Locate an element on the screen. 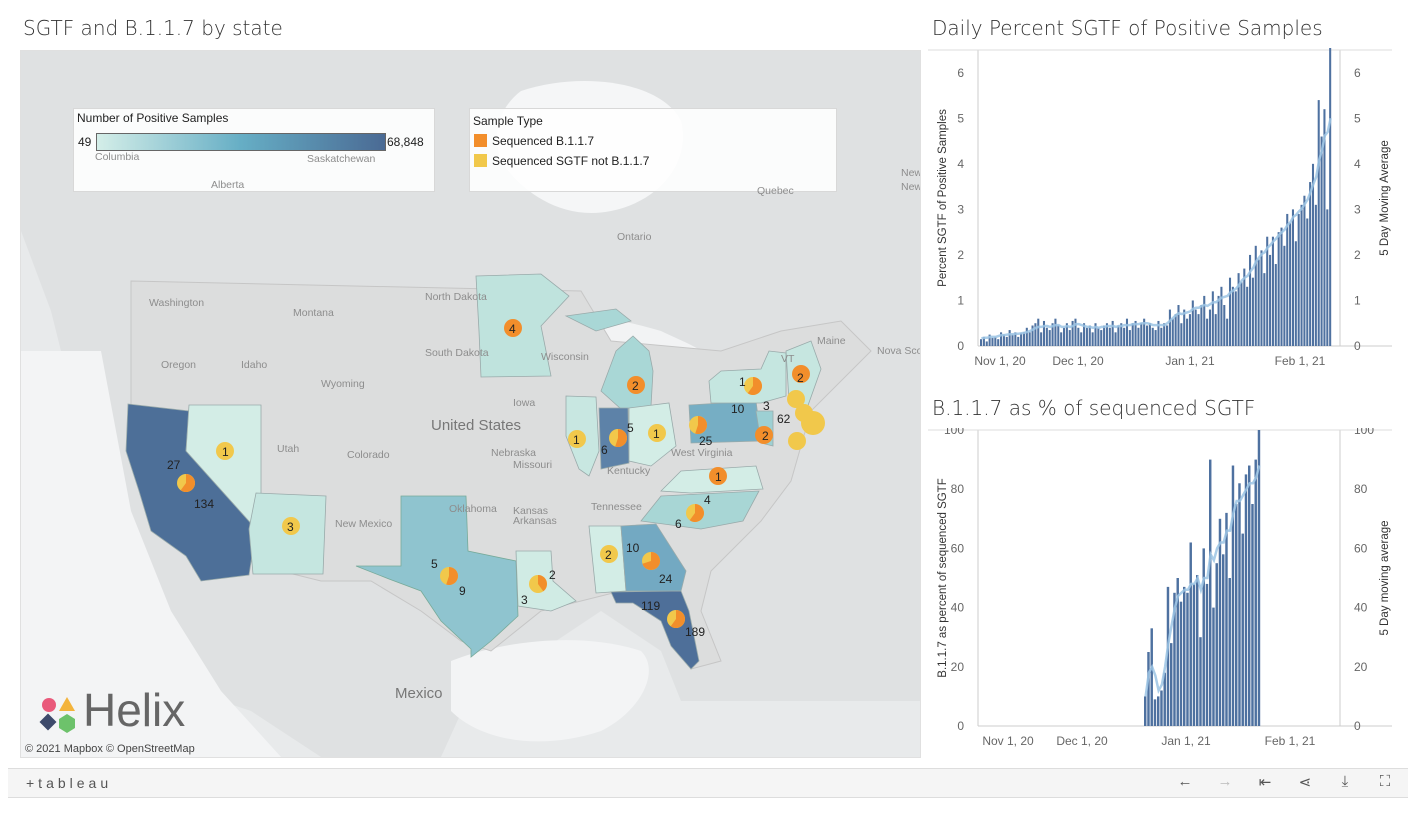 Image resolution: width=1417 pixels, height=814 pixels. pacific is located at coordinates (151, 554).